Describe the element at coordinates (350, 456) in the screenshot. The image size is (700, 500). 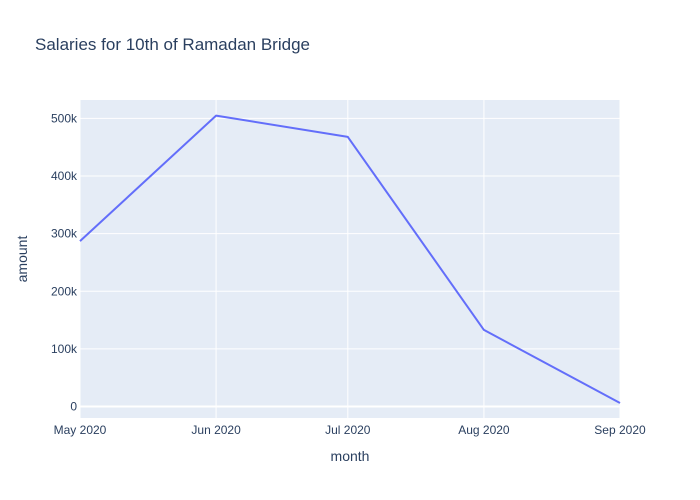
I see `x-axis-title: month` at that location.